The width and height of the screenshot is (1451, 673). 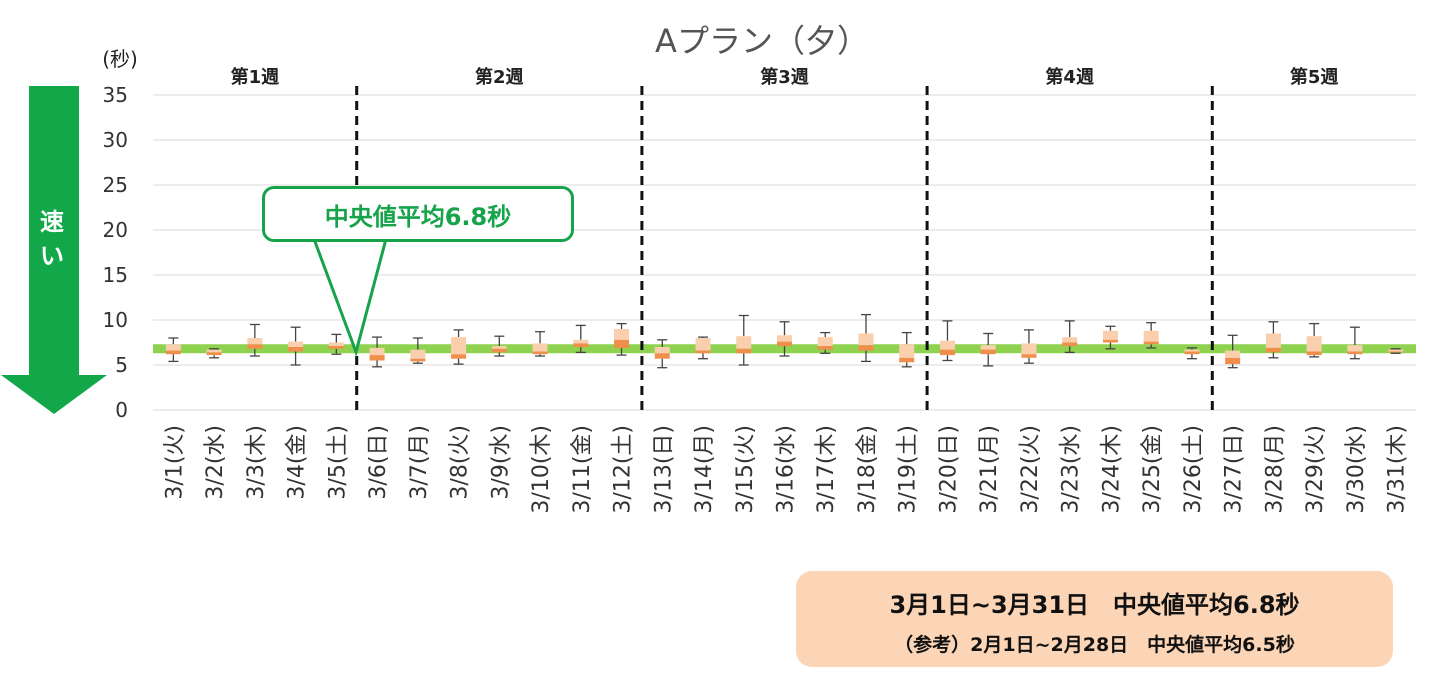 I want to click on x-tick-label: 3/26(土), so click(x=1193, y=469).